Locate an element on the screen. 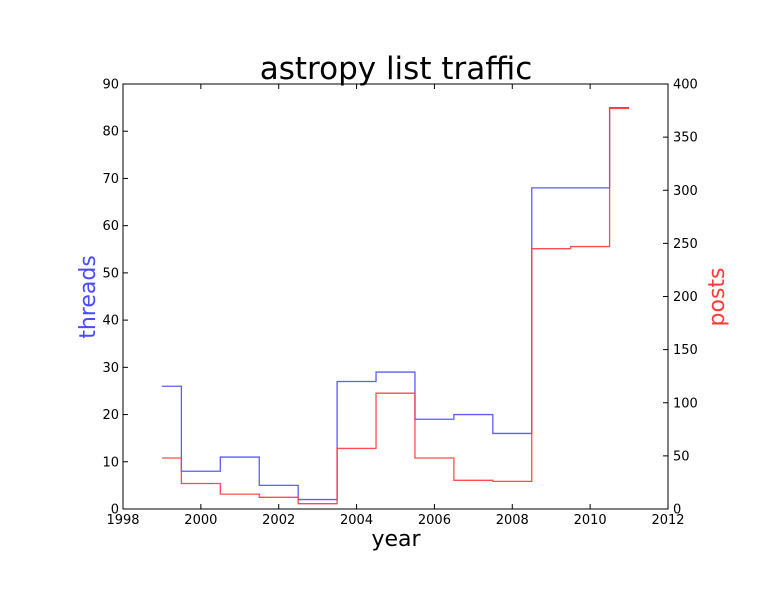  x-tick-label: 2008 is located at coordinates (512, 520).